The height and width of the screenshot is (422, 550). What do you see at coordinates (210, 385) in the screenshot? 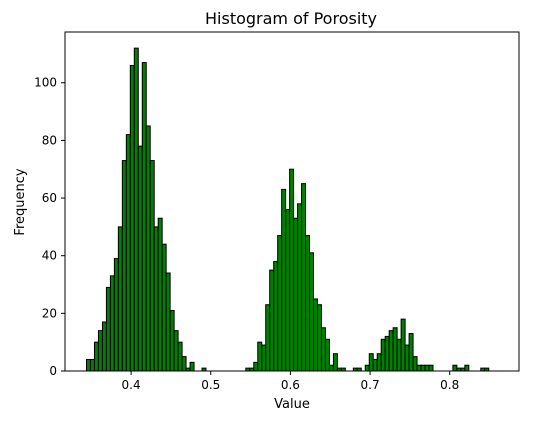
I see `x-tick-label: 0.5` at bounding box center [210, 385].